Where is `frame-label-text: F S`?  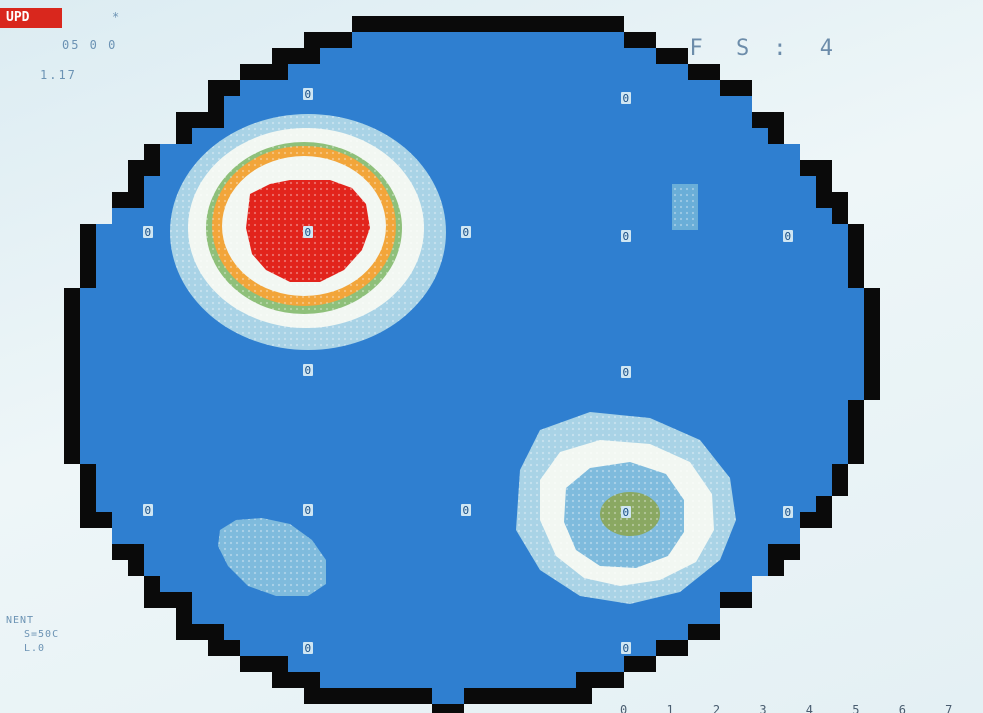 frame-label-text: F S is located at coordinates (724, 48).